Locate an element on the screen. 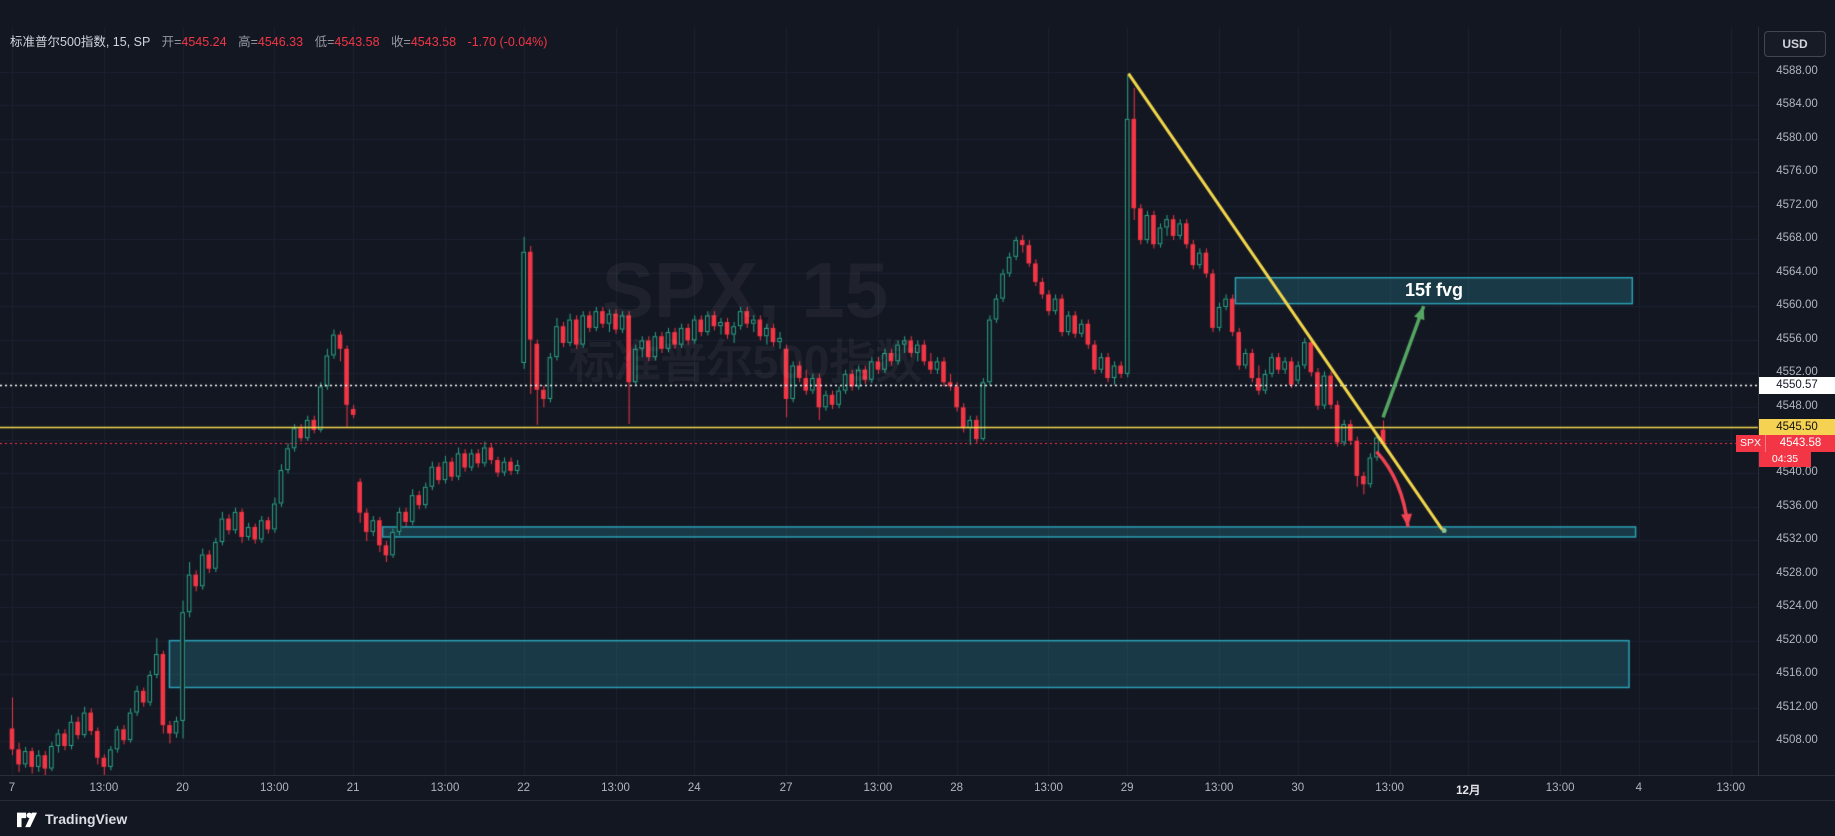  time-tick-label: 30 is located at coordinates (1298, 788).